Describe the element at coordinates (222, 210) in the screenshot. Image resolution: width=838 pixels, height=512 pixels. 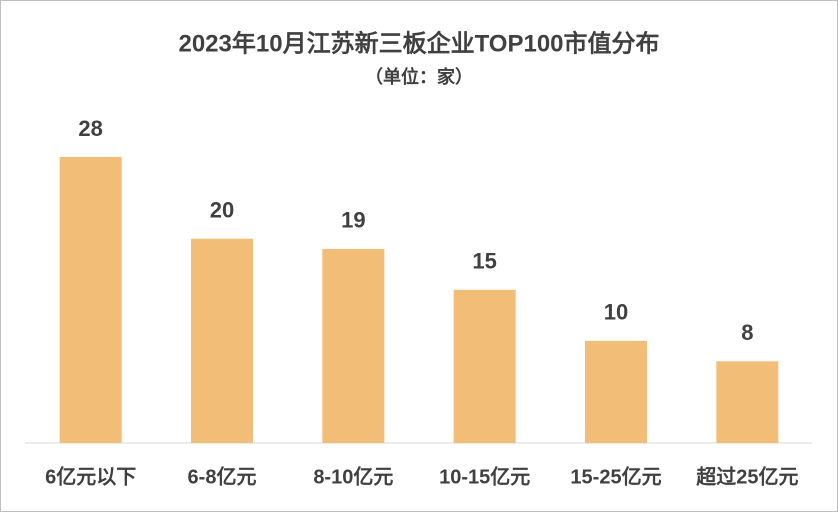
I see `value-label: 20` at that location.